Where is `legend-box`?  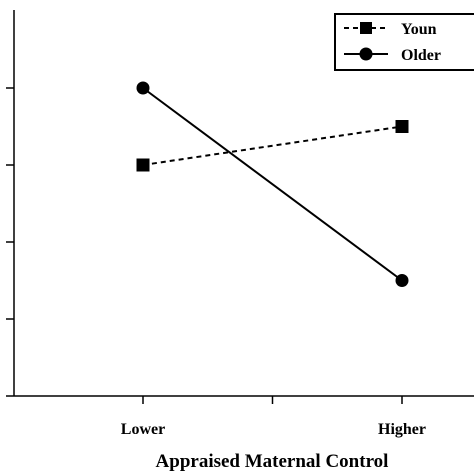 legend-box is located at coordinates (404, 42).